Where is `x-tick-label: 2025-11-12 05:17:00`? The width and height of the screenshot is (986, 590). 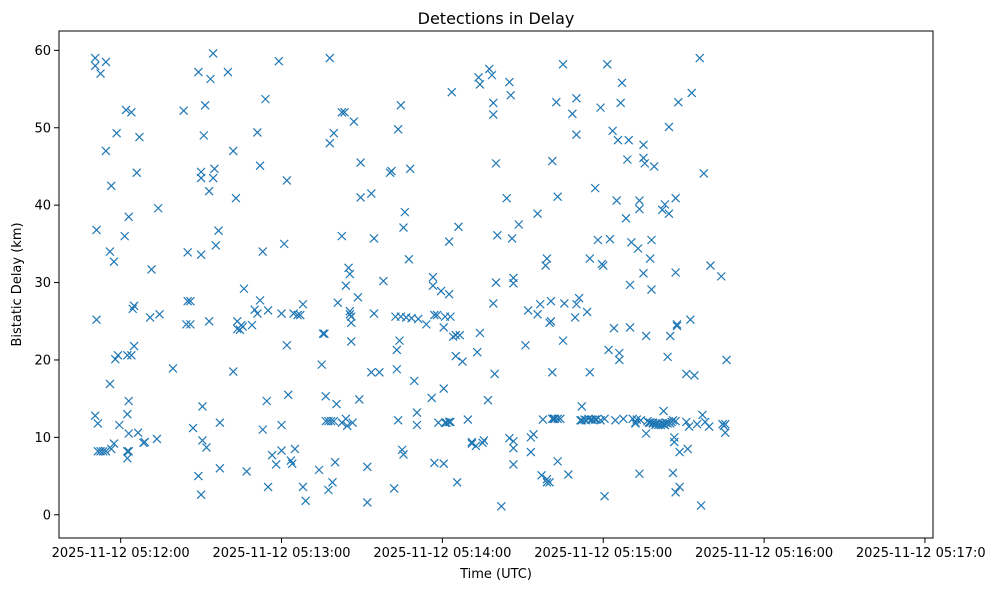
x-tick-label: 2025-11-12 05:17:00 is located at coordinates (921, 553).